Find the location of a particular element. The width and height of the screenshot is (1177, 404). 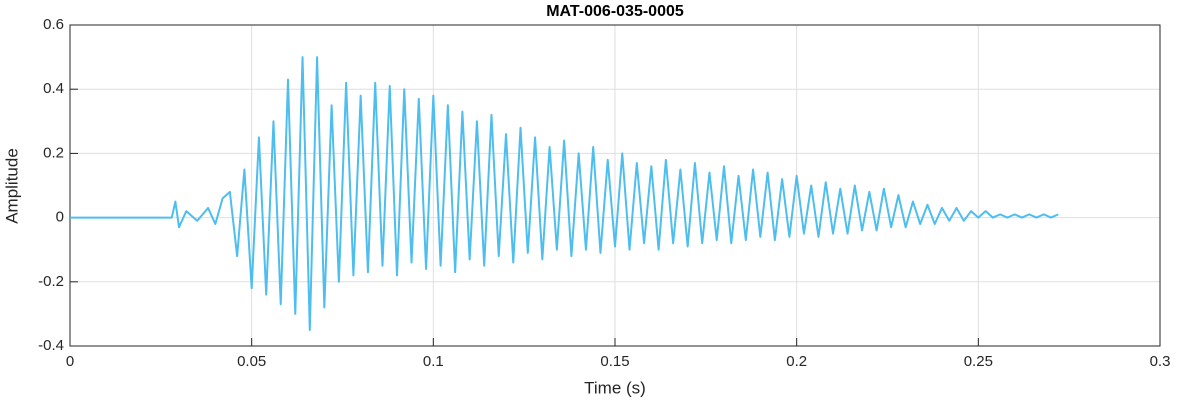

x-axis-label: Time (s) is located at coordinates (615, 387).